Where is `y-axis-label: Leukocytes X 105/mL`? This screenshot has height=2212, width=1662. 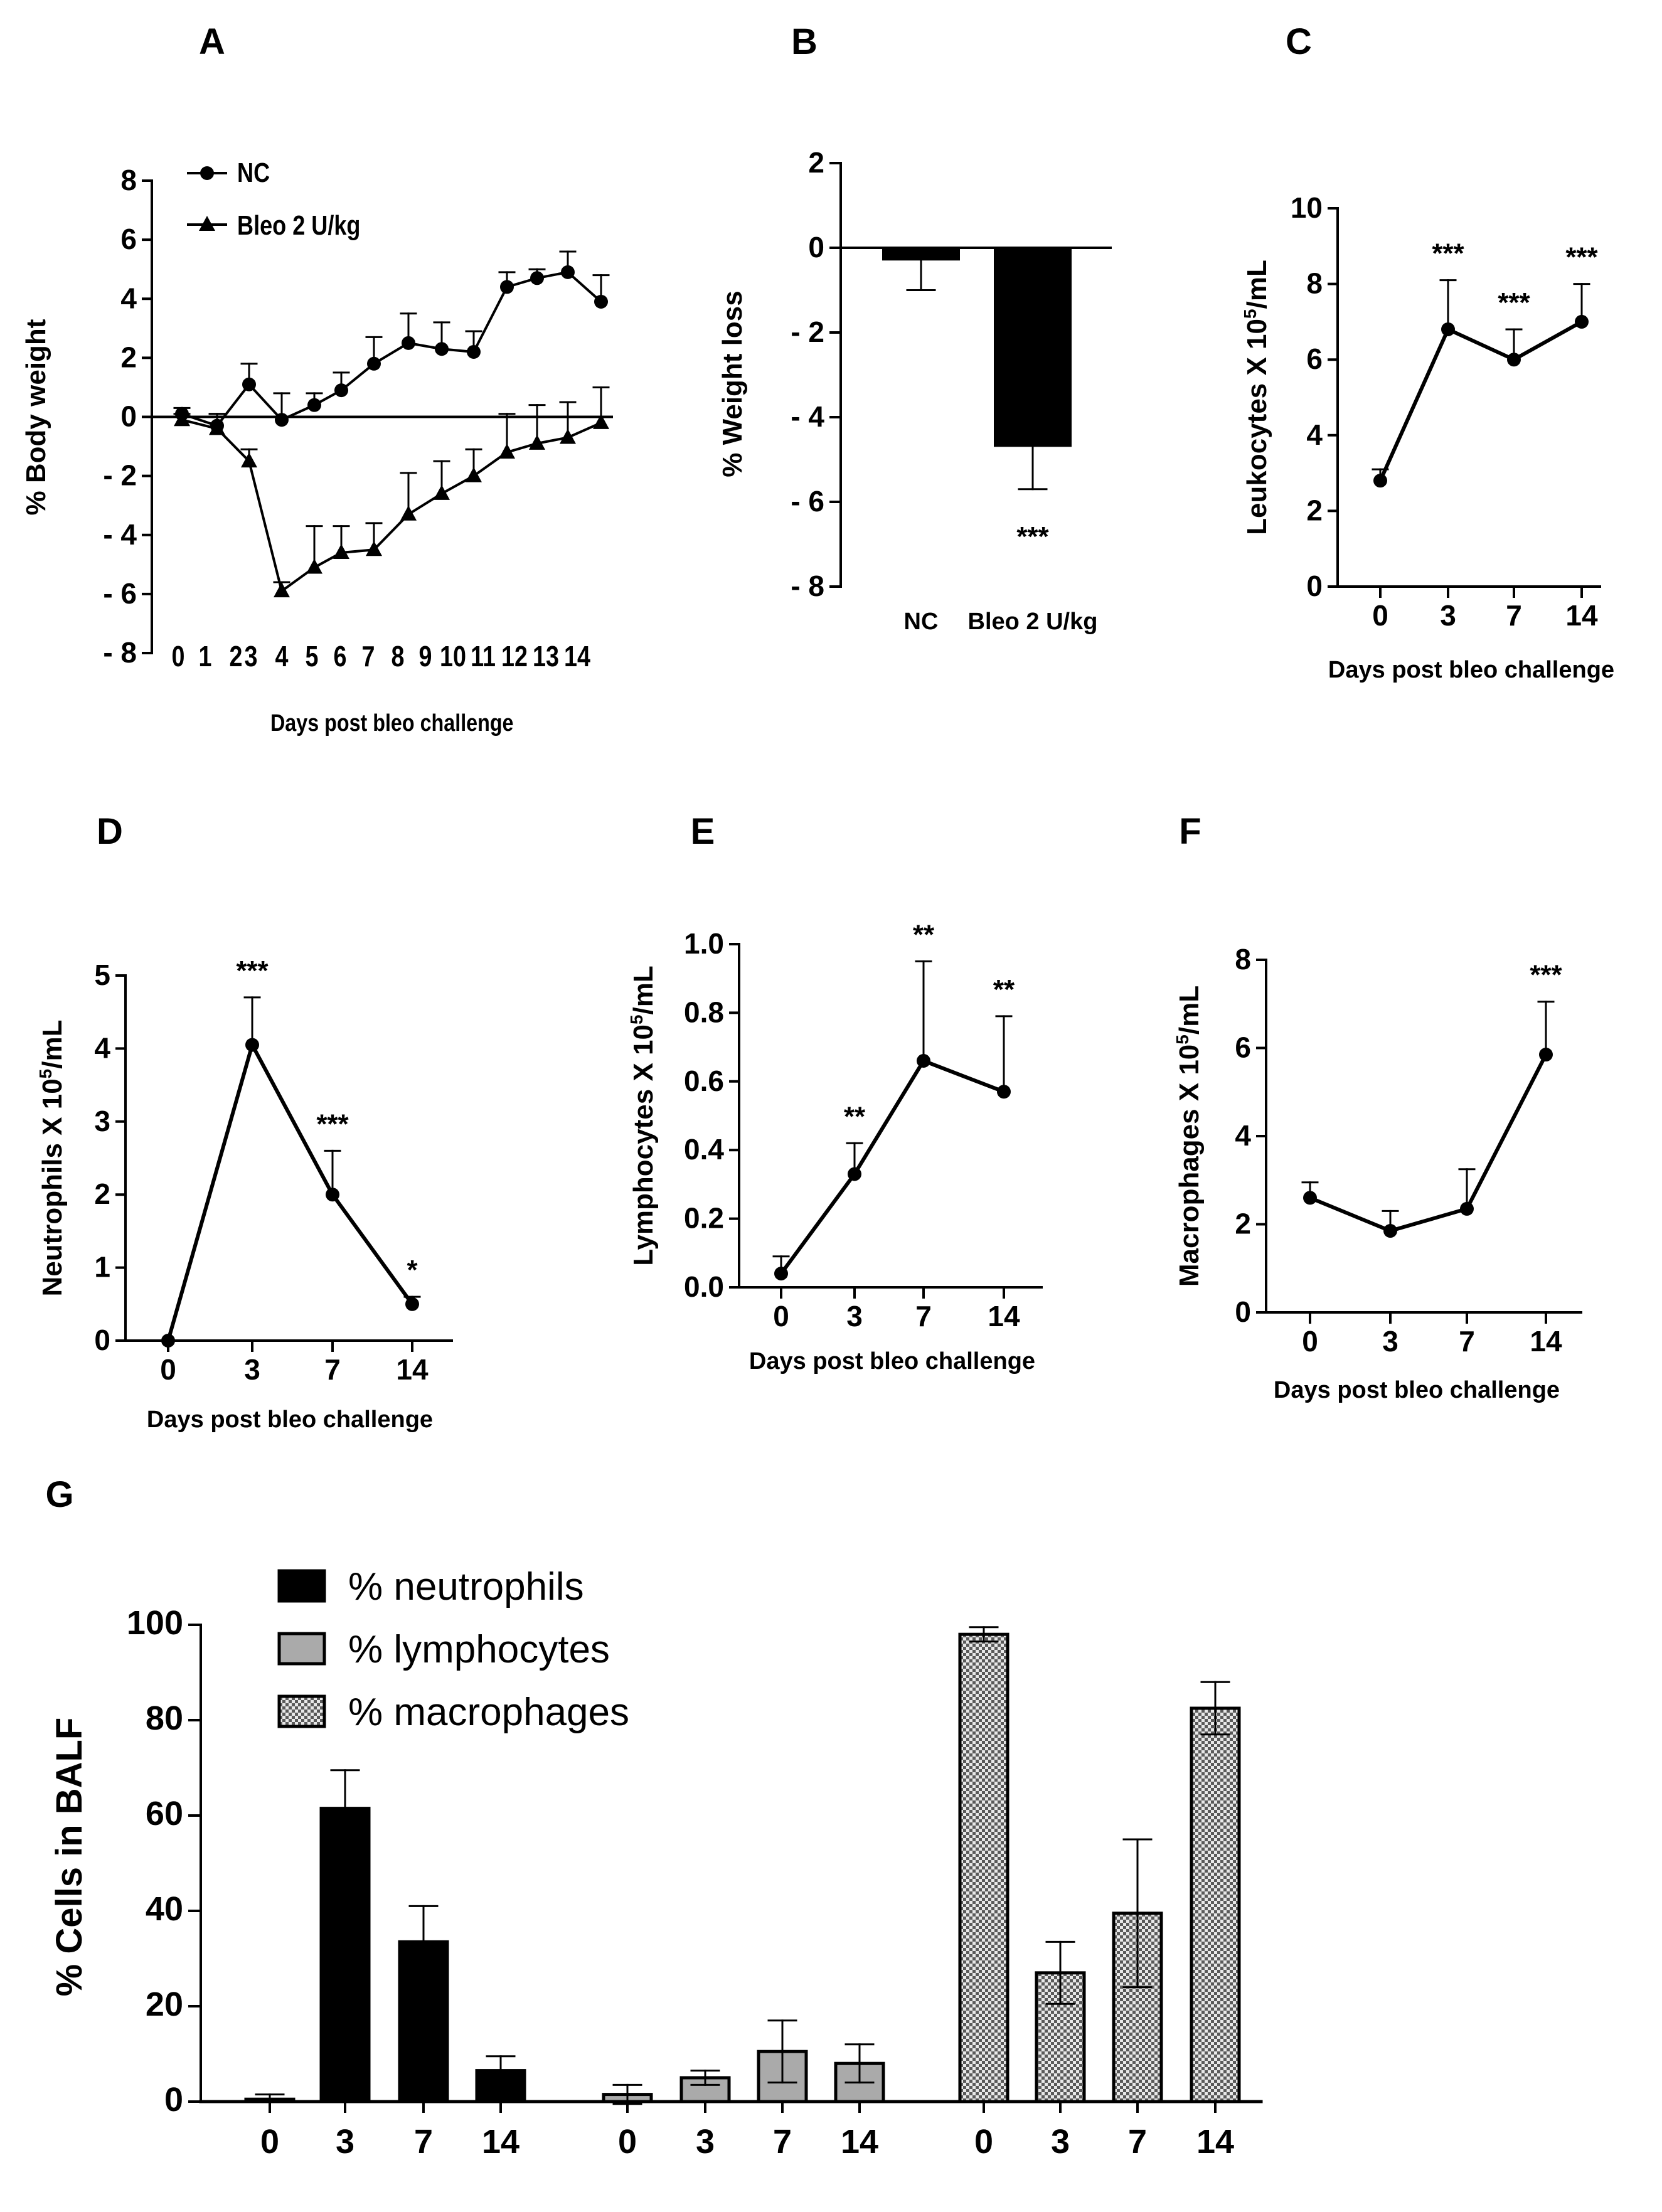 y-axis-label: Leukocytes X 105/mL is located at coordinates (1256, 397).